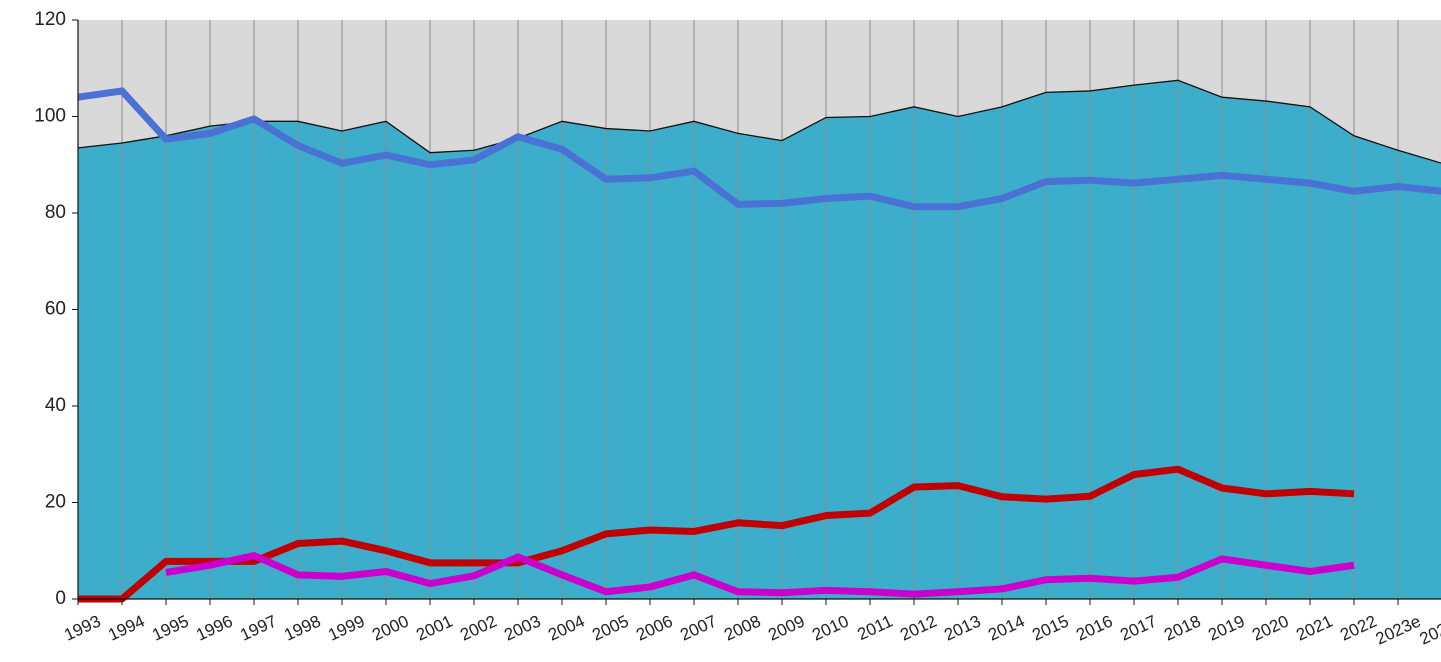 The height and width of the screenshot is (662, 1441). I want to click on x-tick-label: 2013, so click(962, 627).